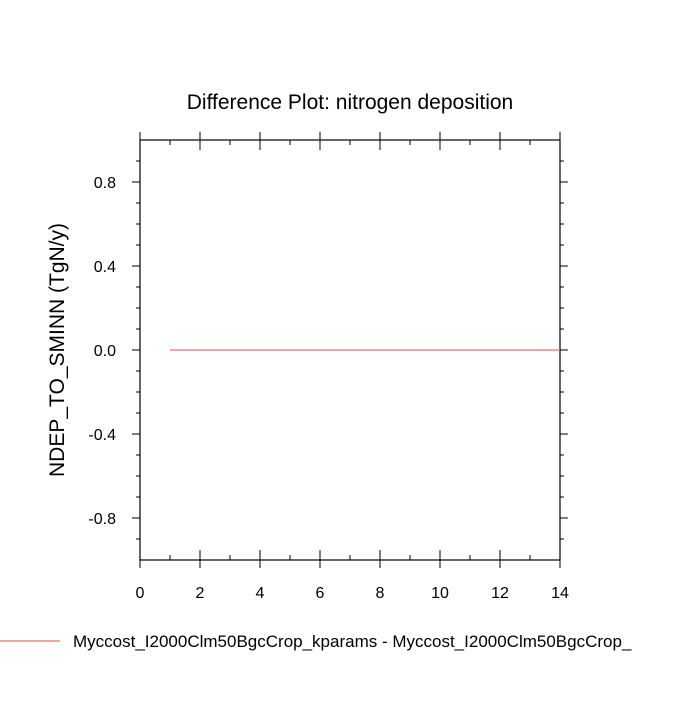 The width and height of the screenshot is (700, 705). I want to click on x-tick-label: 2, so click(200, 593).